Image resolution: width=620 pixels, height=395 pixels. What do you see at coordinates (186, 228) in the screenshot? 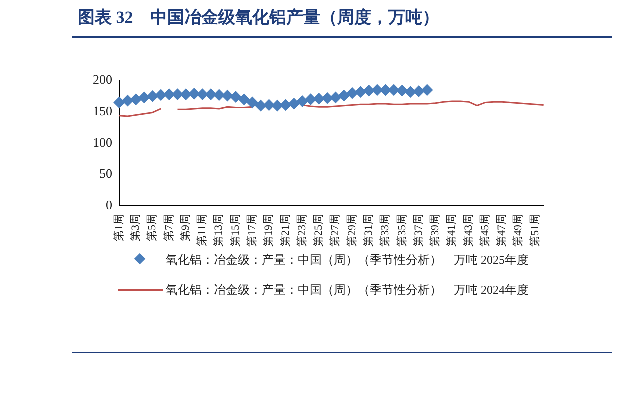
I see `x-tick-label: 第9周` at bounding box center [186, 228].